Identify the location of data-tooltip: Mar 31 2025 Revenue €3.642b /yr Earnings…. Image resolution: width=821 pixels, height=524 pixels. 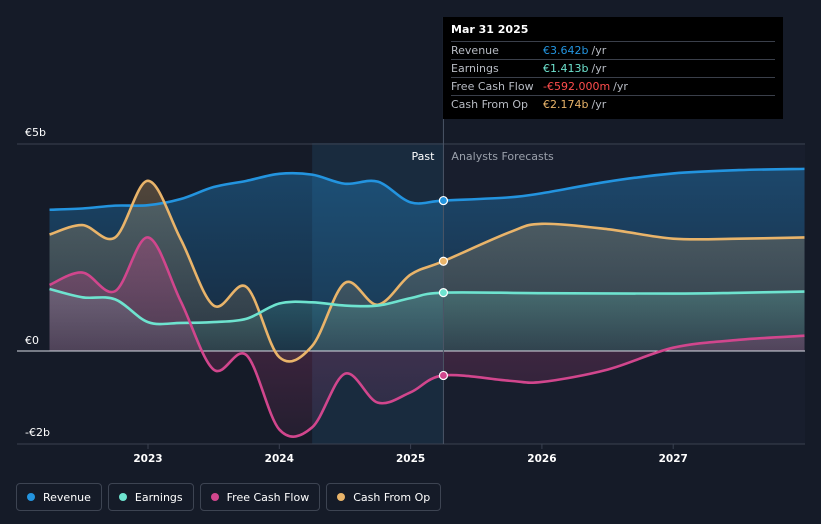
(613, 68).